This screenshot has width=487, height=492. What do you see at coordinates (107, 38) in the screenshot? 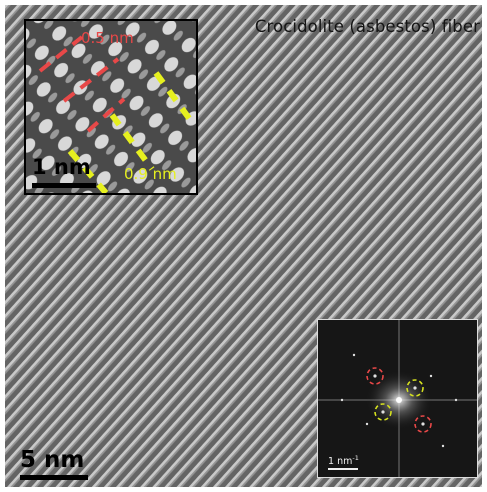
I see `red-spacing-label: 0.5 nm` at bounding box center [107, 38].